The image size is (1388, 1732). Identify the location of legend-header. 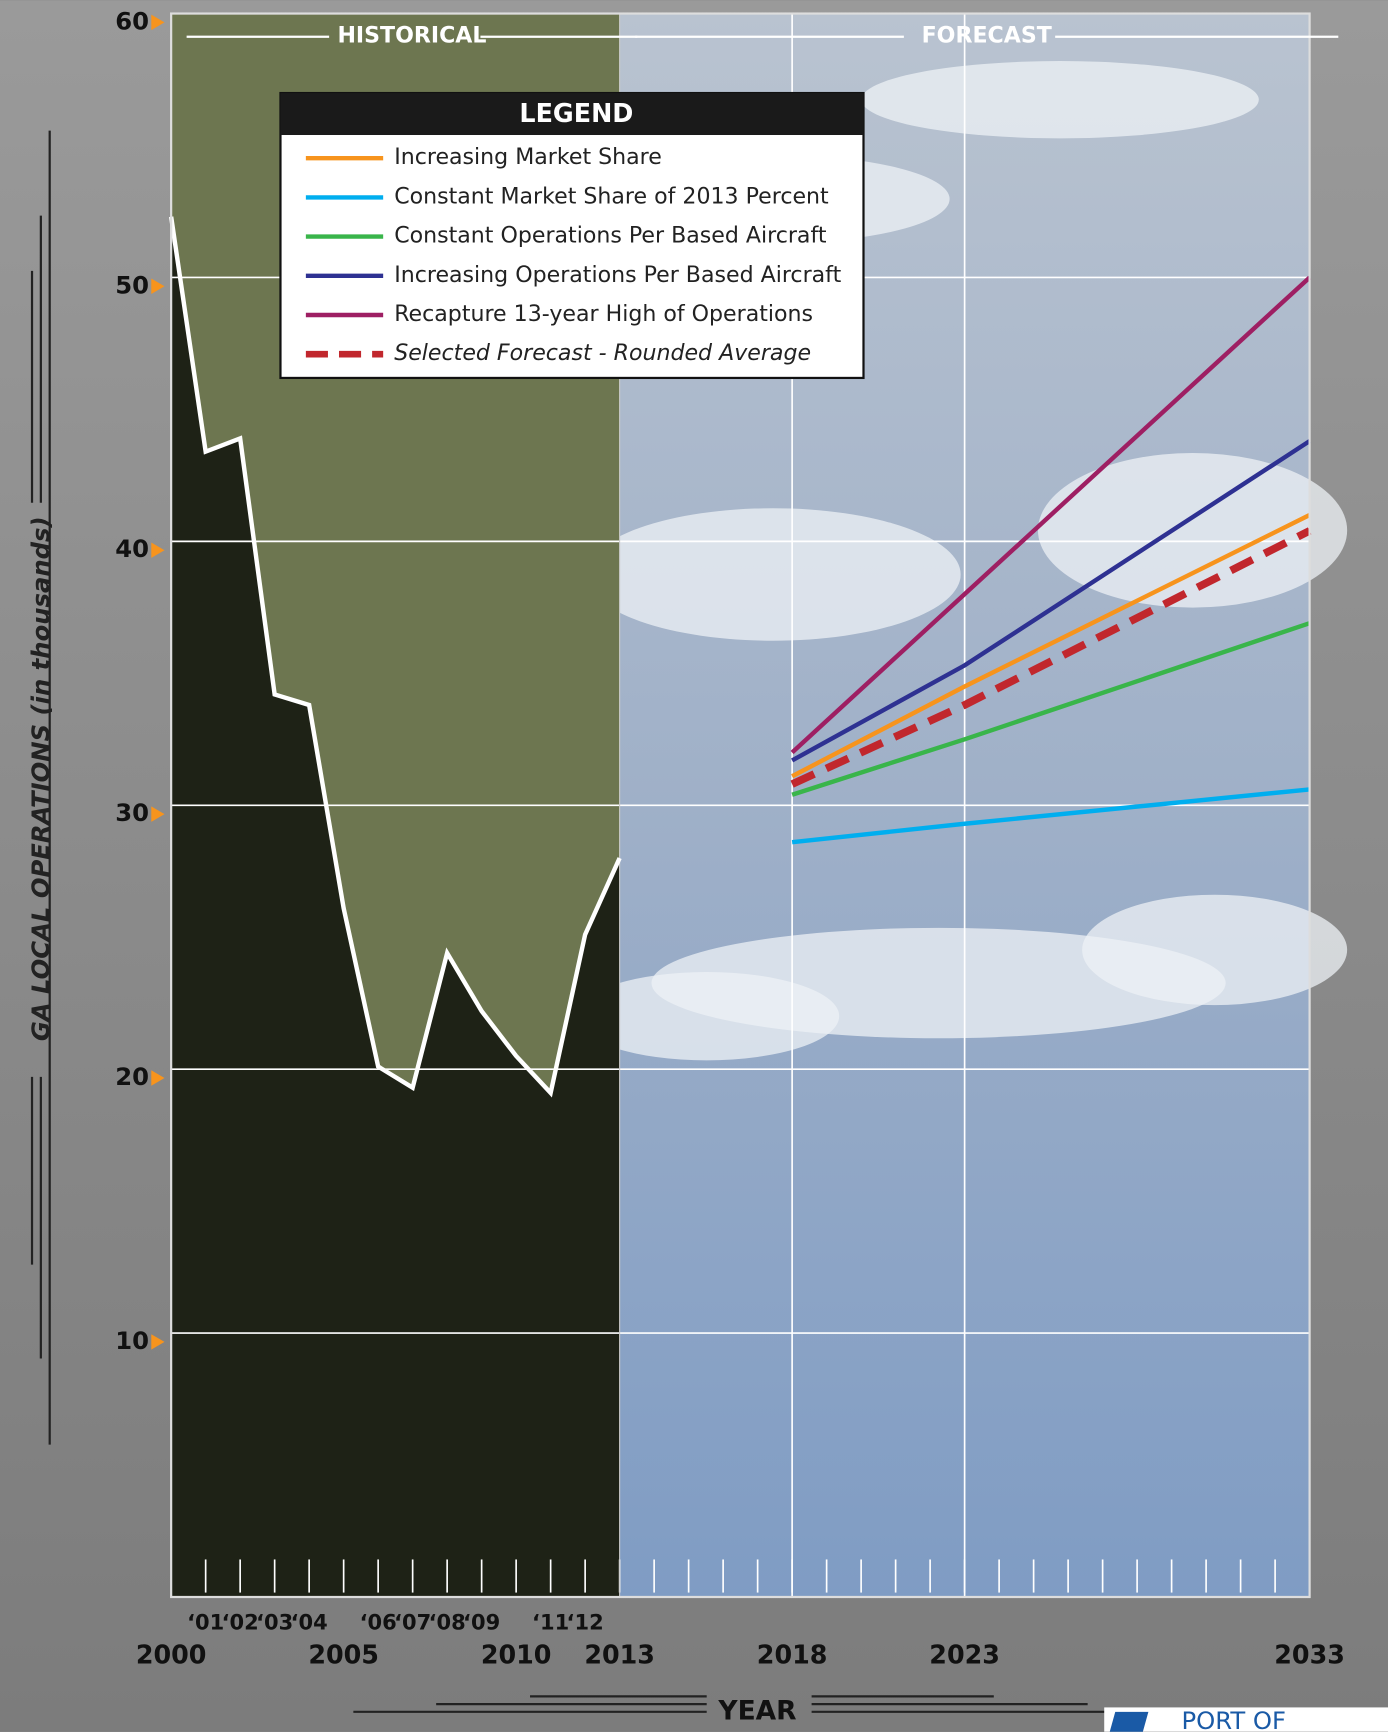
(572, 114).